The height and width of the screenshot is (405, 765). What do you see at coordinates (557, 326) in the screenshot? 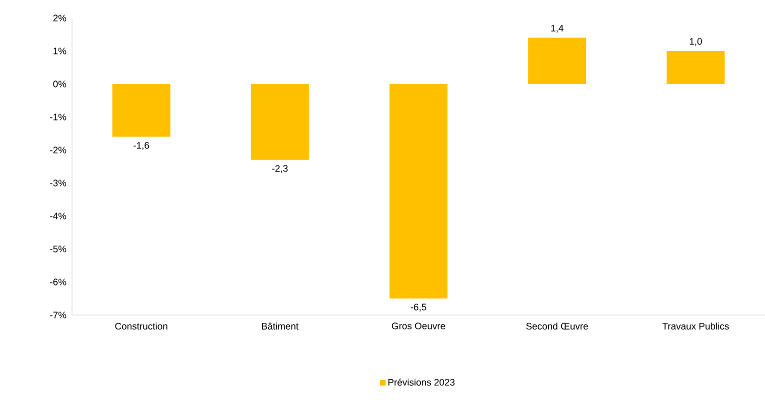
I see `x-tick-label: Second Œuvre` at bounding box center [557, 326].